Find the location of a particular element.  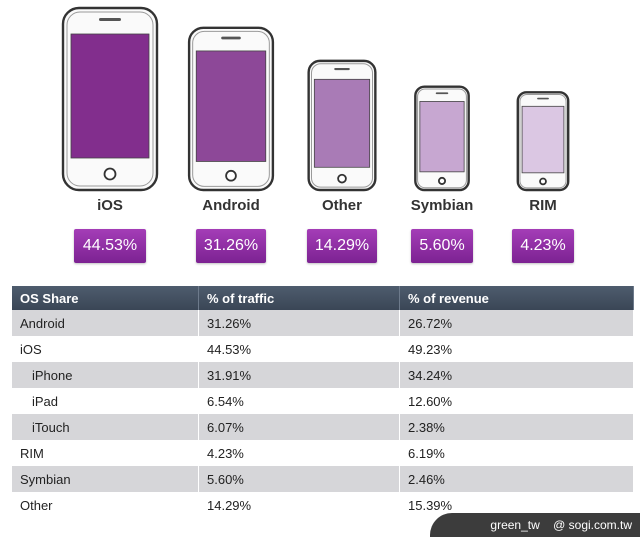

table-header-row: OS Share % of traffic % of revenue is located at coordinates (323, 298).